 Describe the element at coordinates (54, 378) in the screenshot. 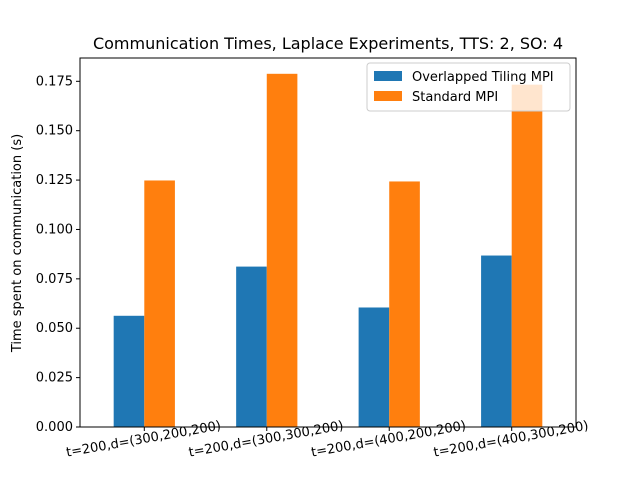

I see `y-tick-label: 0.025` at that location.